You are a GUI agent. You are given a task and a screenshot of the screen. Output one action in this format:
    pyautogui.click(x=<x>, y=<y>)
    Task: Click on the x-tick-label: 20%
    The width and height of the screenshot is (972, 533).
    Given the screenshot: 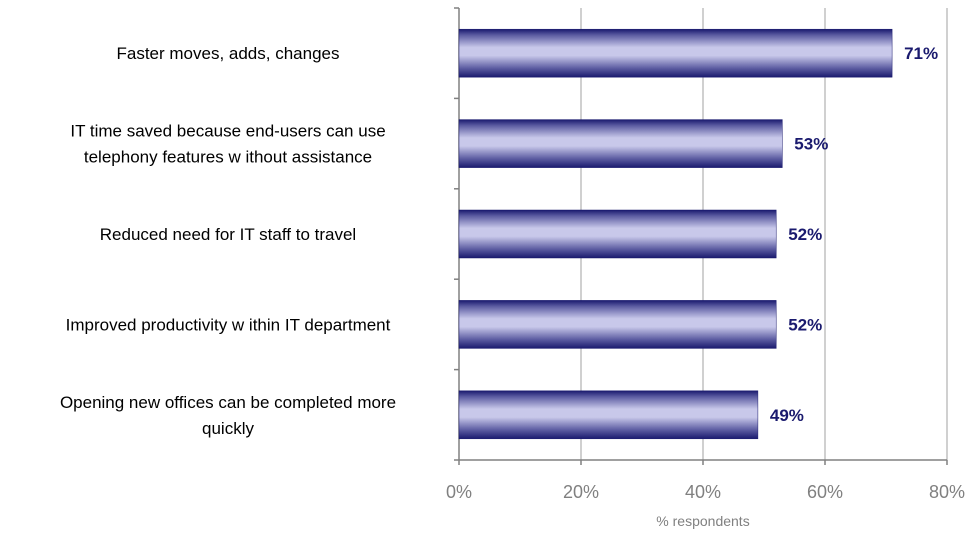 What is the action you would take?
    pyautogui.click(x=581, y=492)
    